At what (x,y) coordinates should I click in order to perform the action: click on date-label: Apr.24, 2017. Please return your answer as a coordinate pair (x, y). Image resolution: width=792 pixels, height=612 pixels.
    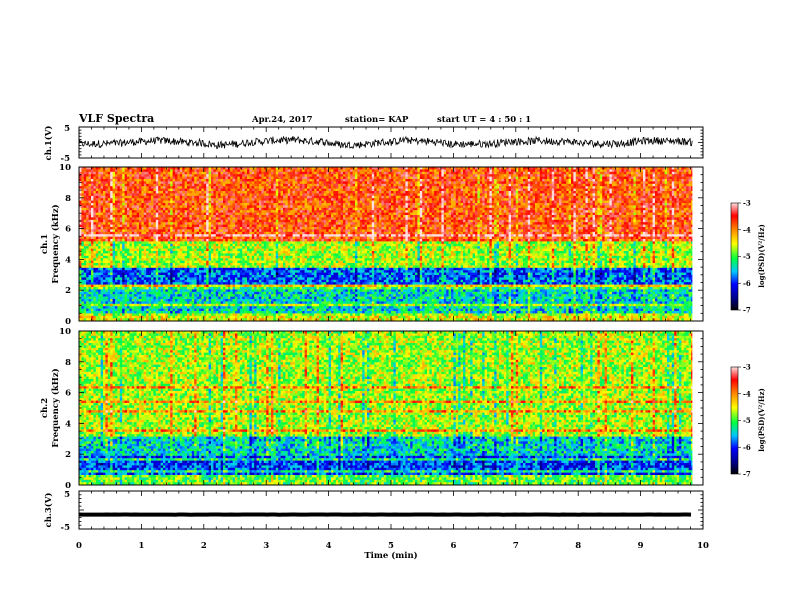
    Looking at the image, I should click on (282, 120).